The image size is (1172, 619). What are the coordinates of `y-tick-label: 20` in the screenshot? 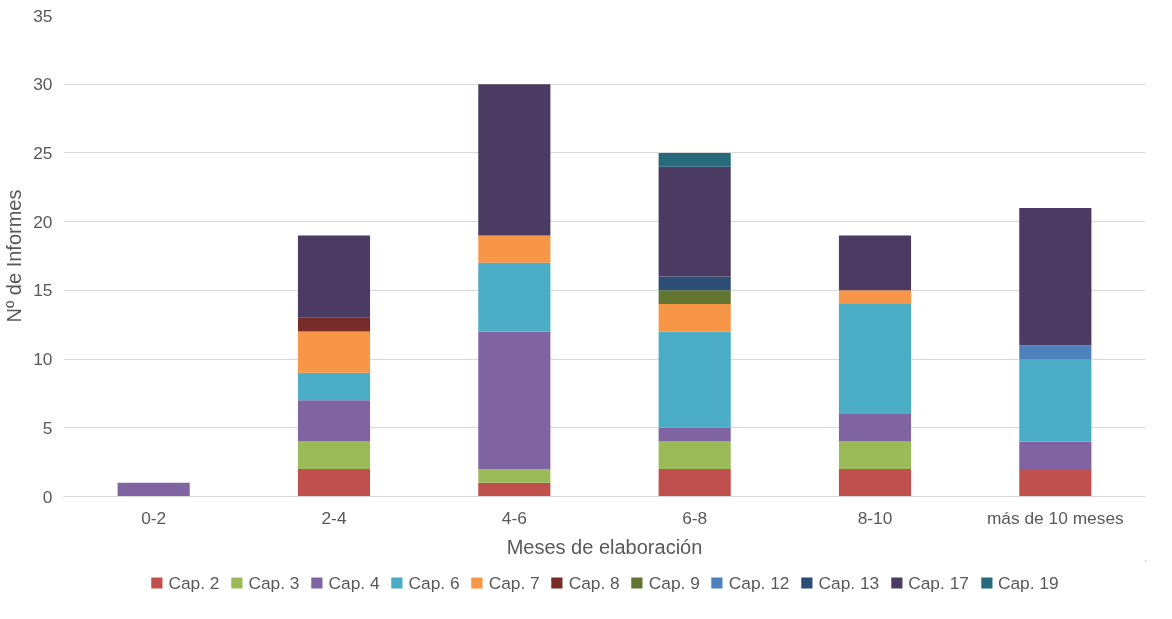 It's located at (43, 221).